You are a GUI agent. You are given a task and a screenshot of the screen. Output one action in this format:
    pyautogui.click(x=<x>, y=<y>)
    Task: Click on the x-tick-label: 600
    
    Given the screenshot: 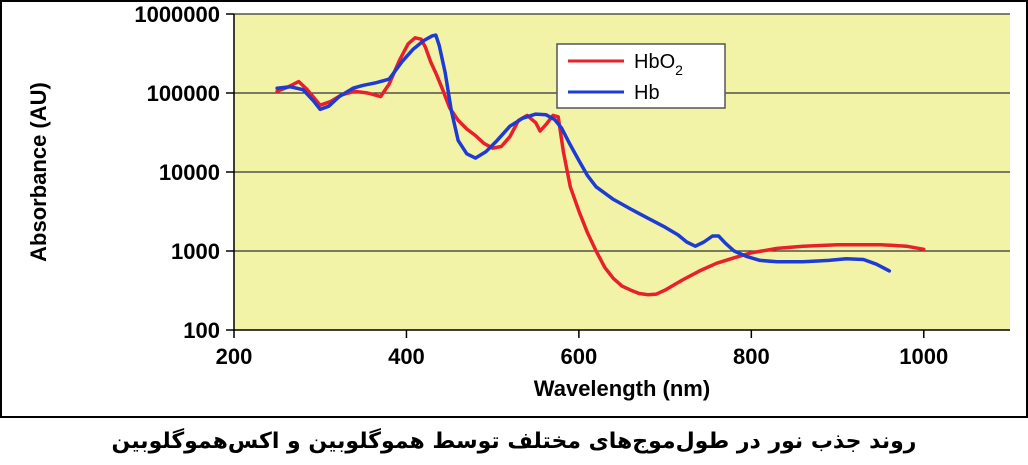 What is the action you would take?
    pyautogui.click(x=579, y=356)
    